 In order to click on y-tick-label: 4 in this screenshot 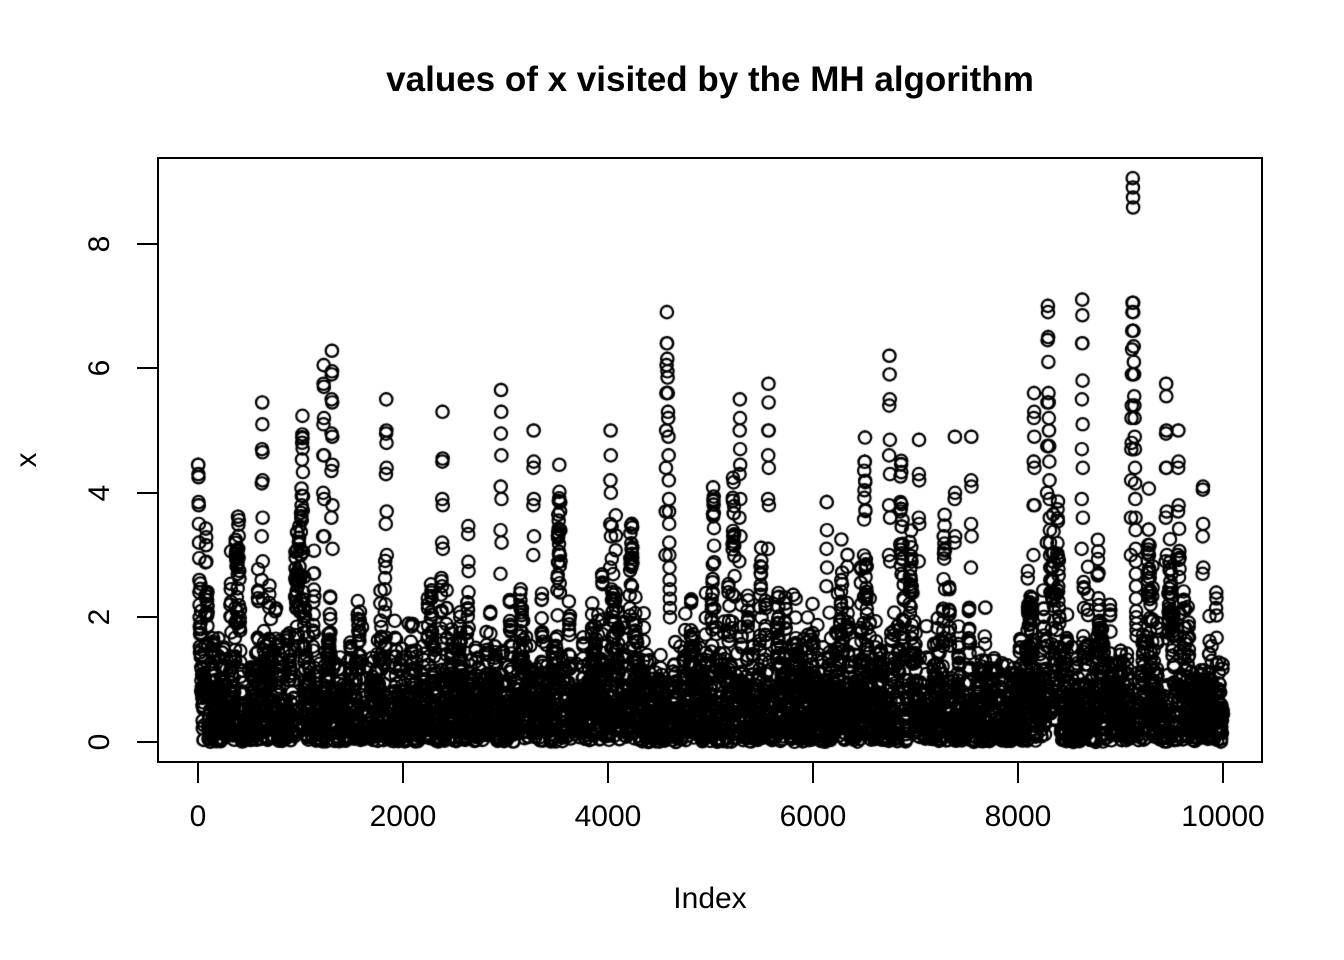, I will do `click(99, 493)`.